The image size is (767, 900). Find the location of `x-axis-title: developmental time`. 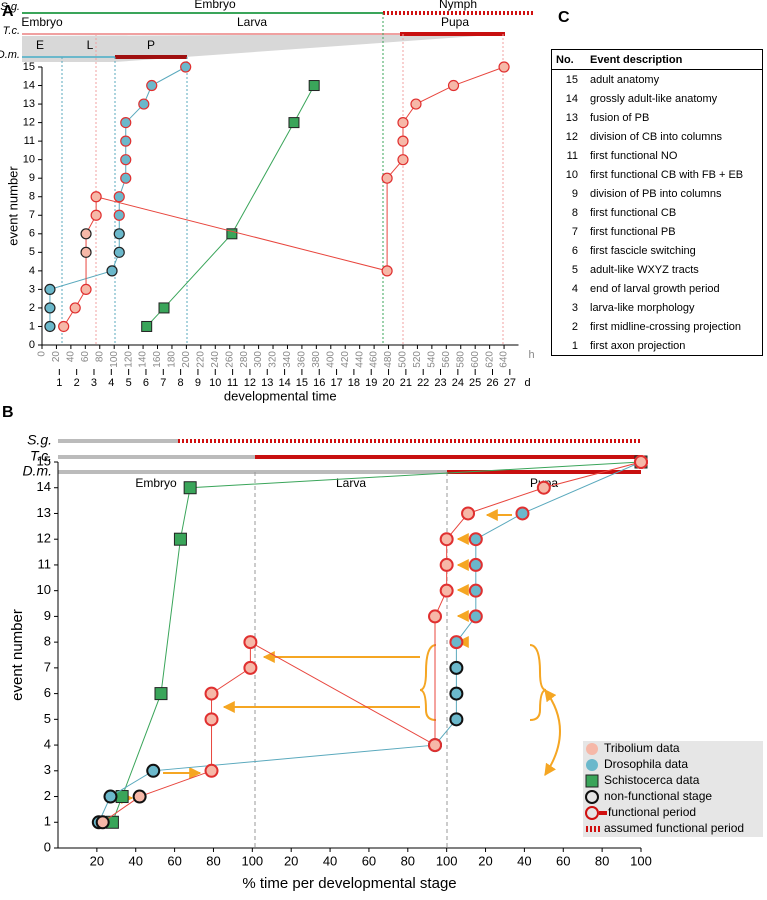

x-axis-title: developmental time is located at coordinates (280, 395).